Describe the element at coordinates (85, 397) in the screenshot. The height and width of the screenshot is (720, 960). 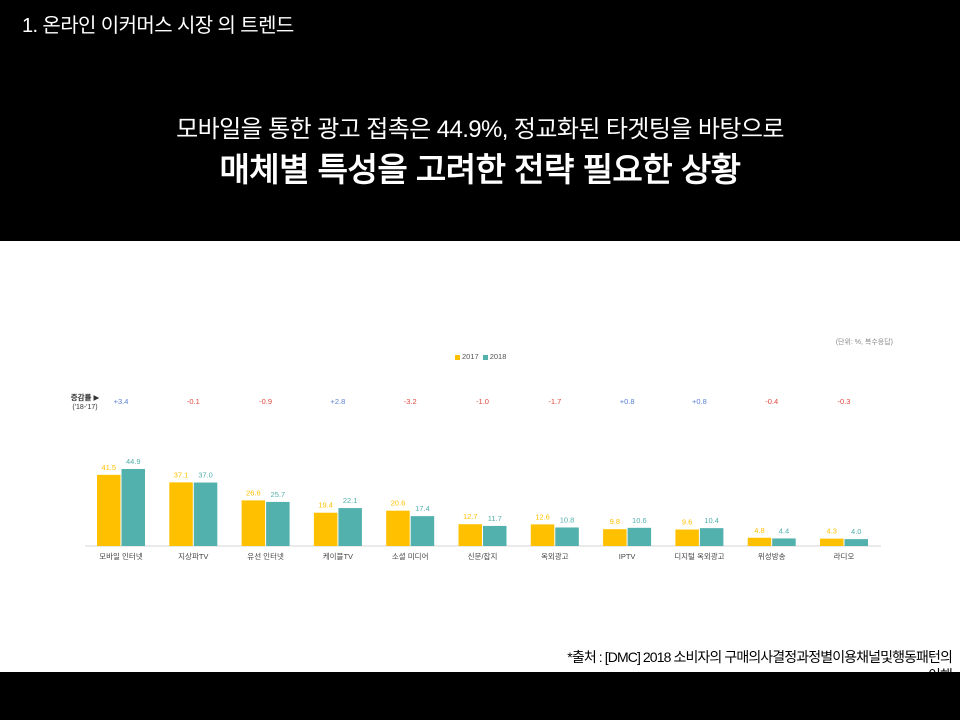
I see `change-row-title: 증감률 ▶` at that location.